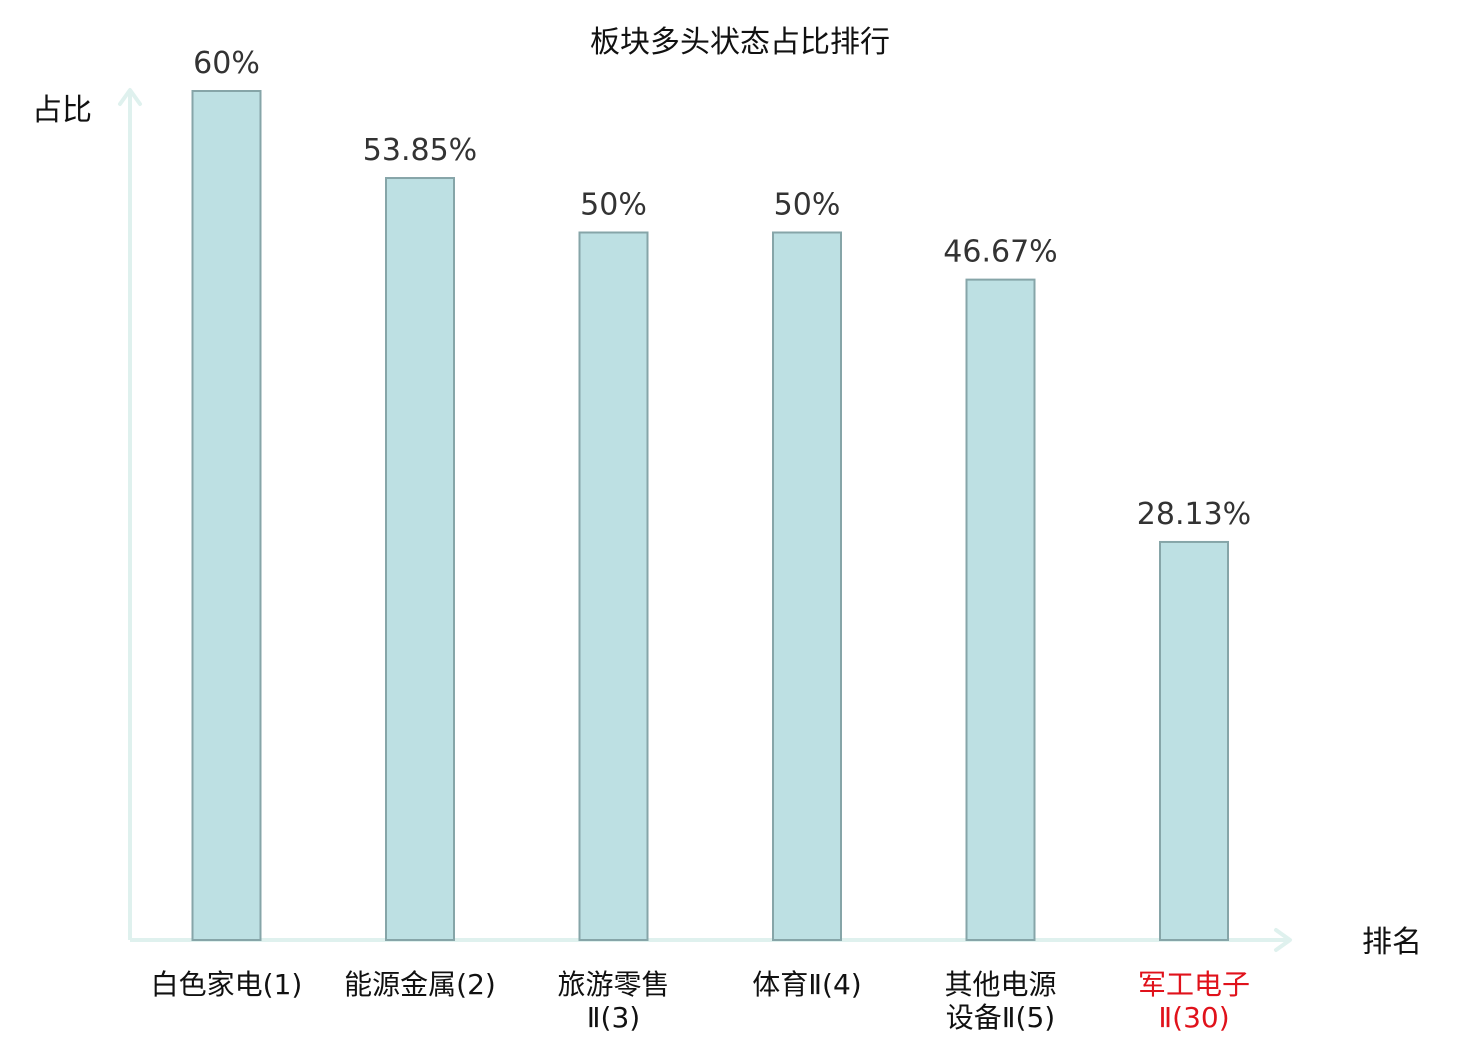 The image size is (1480, 1040). Describe the element at coordinates (740, 42) in the screenshot. I see `chart-title: 板块多头状态占比排行` at that location.